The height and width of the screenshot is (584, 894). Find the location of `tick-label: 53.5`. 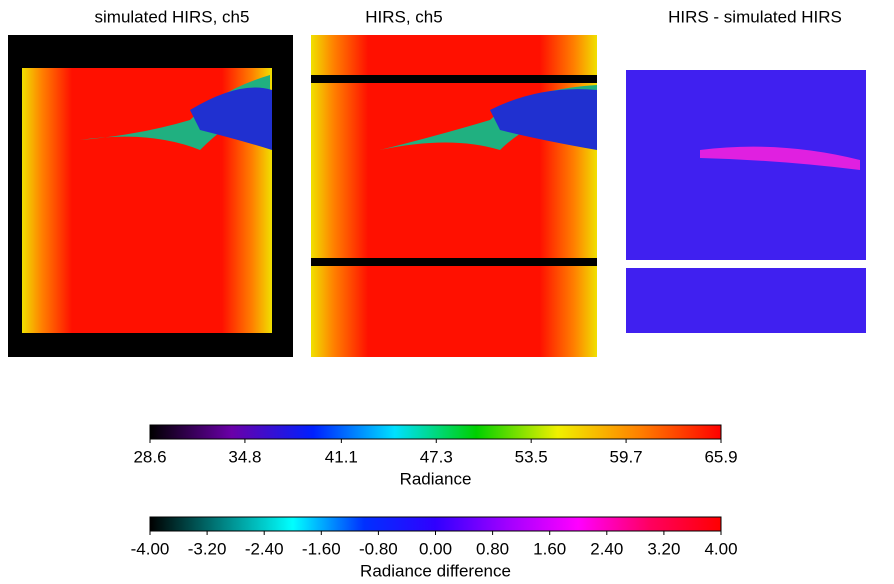

tick-label: 53.5 is located at coordinates (531, 456).